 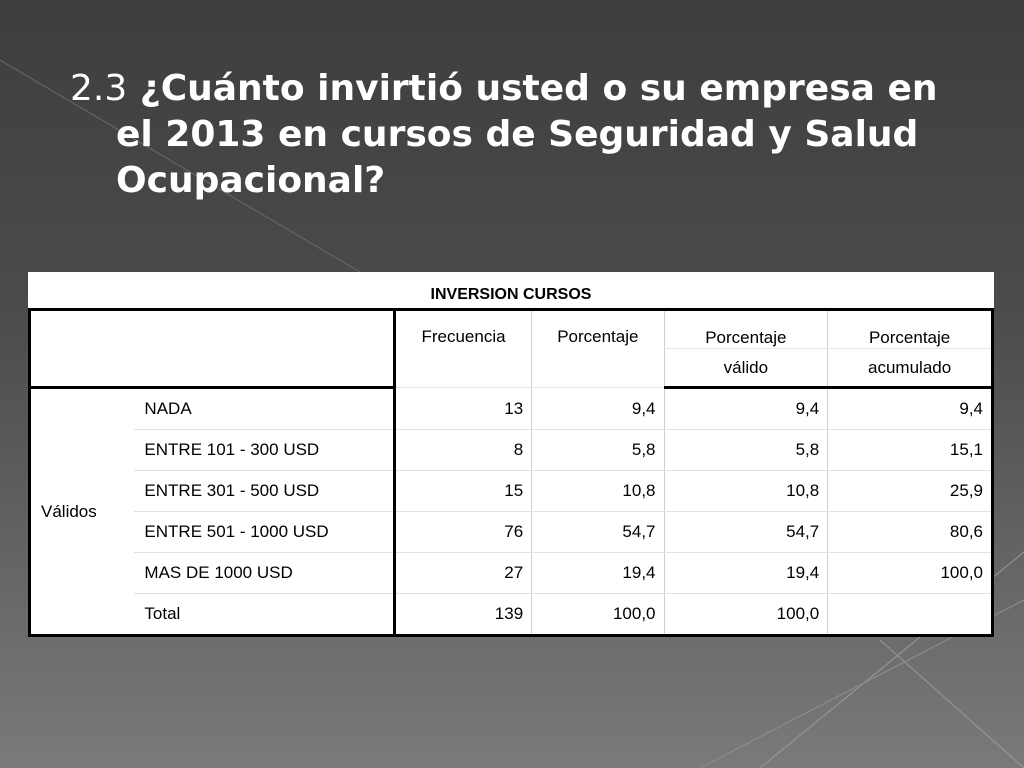 I want to click on cell-frecuencia: 13, so click(x=462, y=408).